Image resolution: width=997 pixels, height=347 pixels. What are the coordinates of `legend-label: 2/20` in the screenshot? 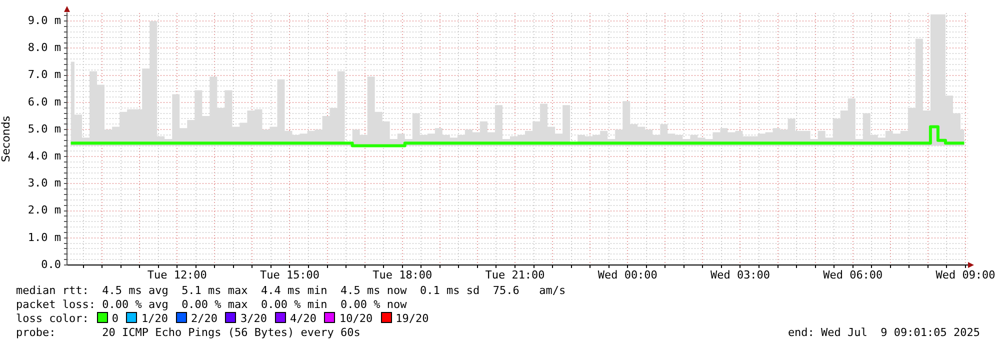 It's located at (204, 318).